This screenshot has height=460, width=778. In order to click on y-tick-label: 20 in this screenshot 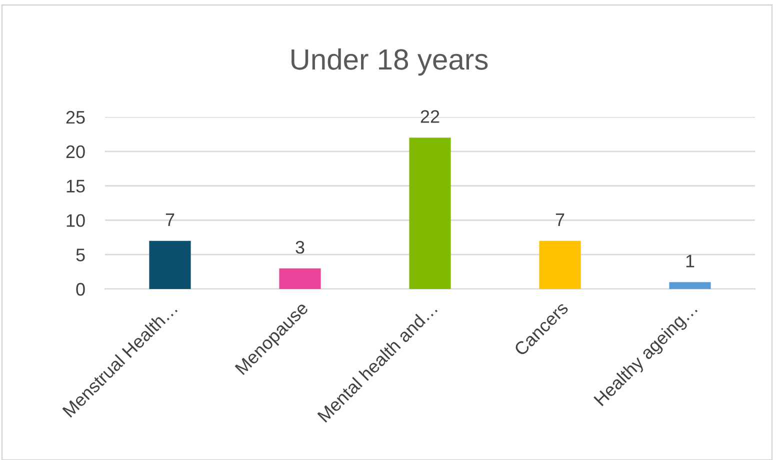, I will do `click(75, 151)`.